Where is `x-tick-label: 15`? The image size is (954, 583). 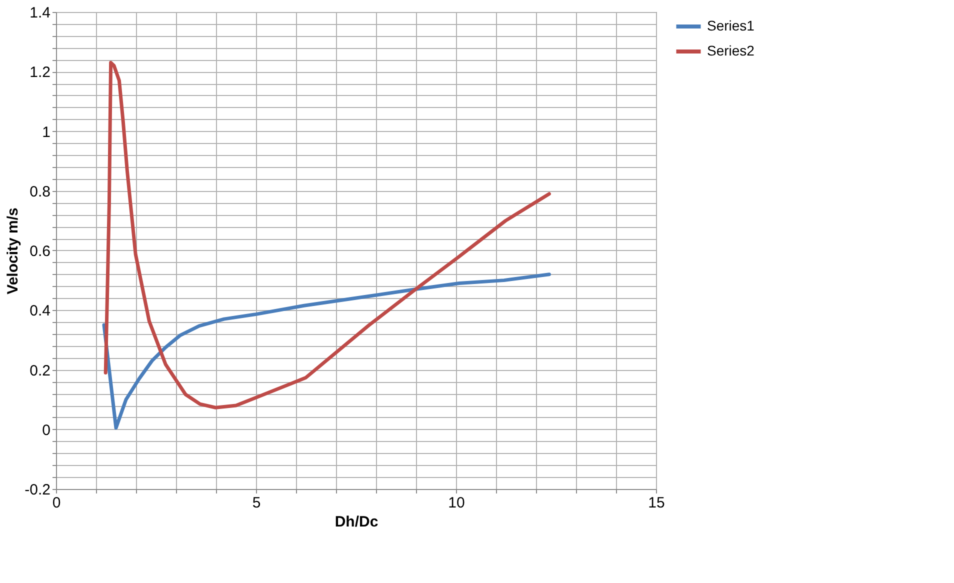 x-tick-label: 15 is located at coordinates (656, 503).